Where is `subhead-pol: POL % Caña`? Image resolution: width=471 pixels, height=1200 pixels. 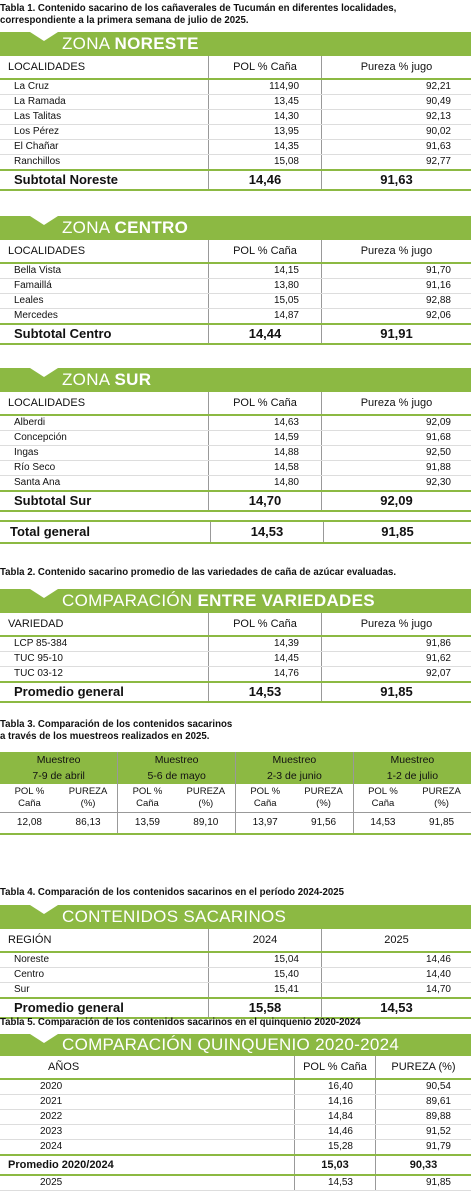 subhead-pol: POL % Caña is located at coordinates (29, 798).